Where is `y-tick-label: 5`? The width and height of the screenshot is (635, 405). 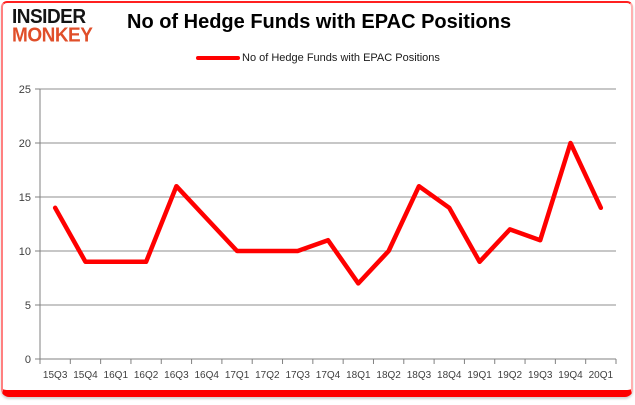 y-tick-label: 5 is located at coordinates (28, 306).